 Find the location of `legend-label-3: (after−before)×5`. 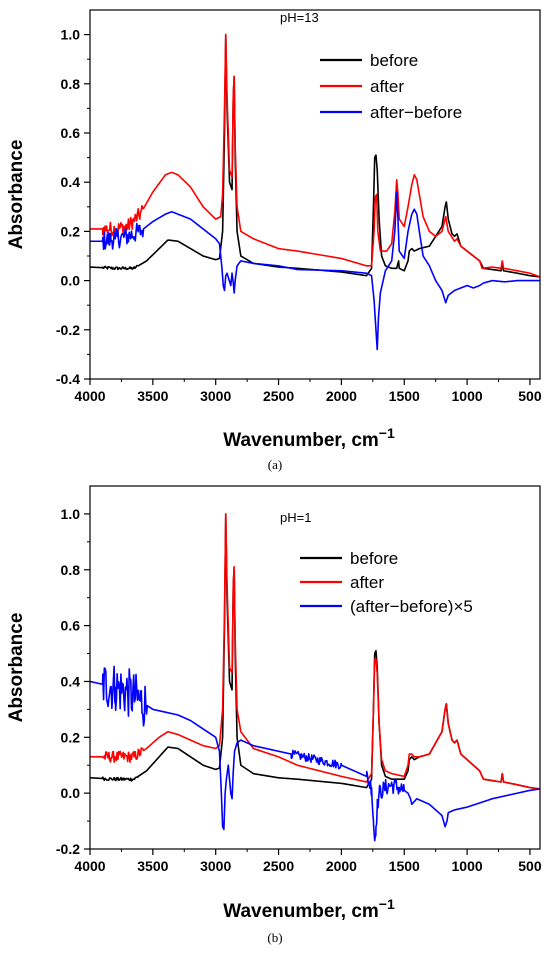

legend-label-3: (after−before)×5 is located at coordinates (411, 606).